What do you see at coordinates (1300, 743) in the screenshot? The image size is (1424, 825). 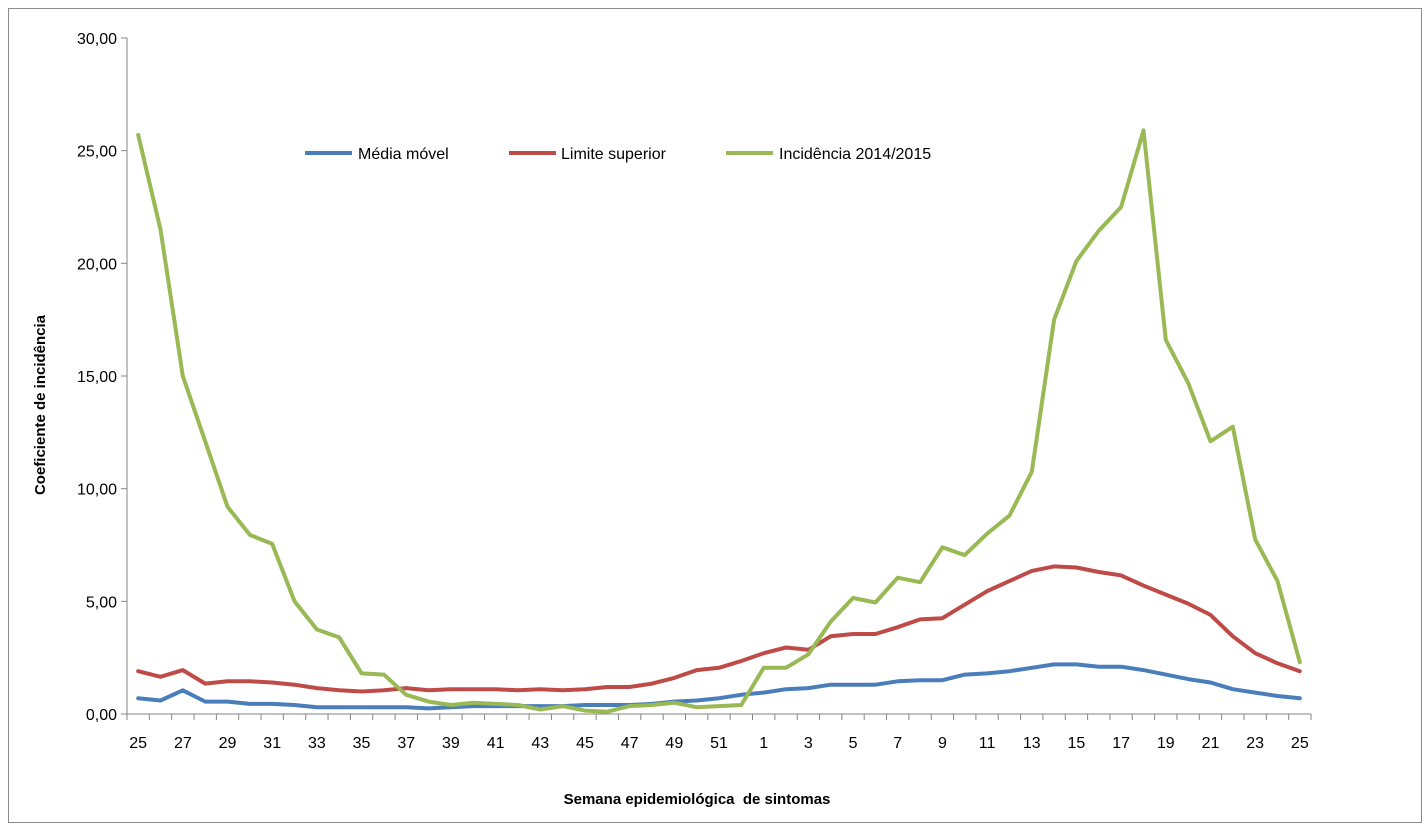 I see `x-tick-label: 25` at bounding box center [1300, 743].